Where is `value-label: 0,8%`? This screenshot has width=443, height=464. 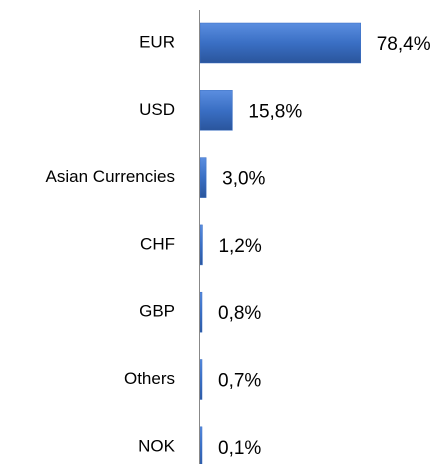 value-label: 0,8% is located at coordinates (239, 313).